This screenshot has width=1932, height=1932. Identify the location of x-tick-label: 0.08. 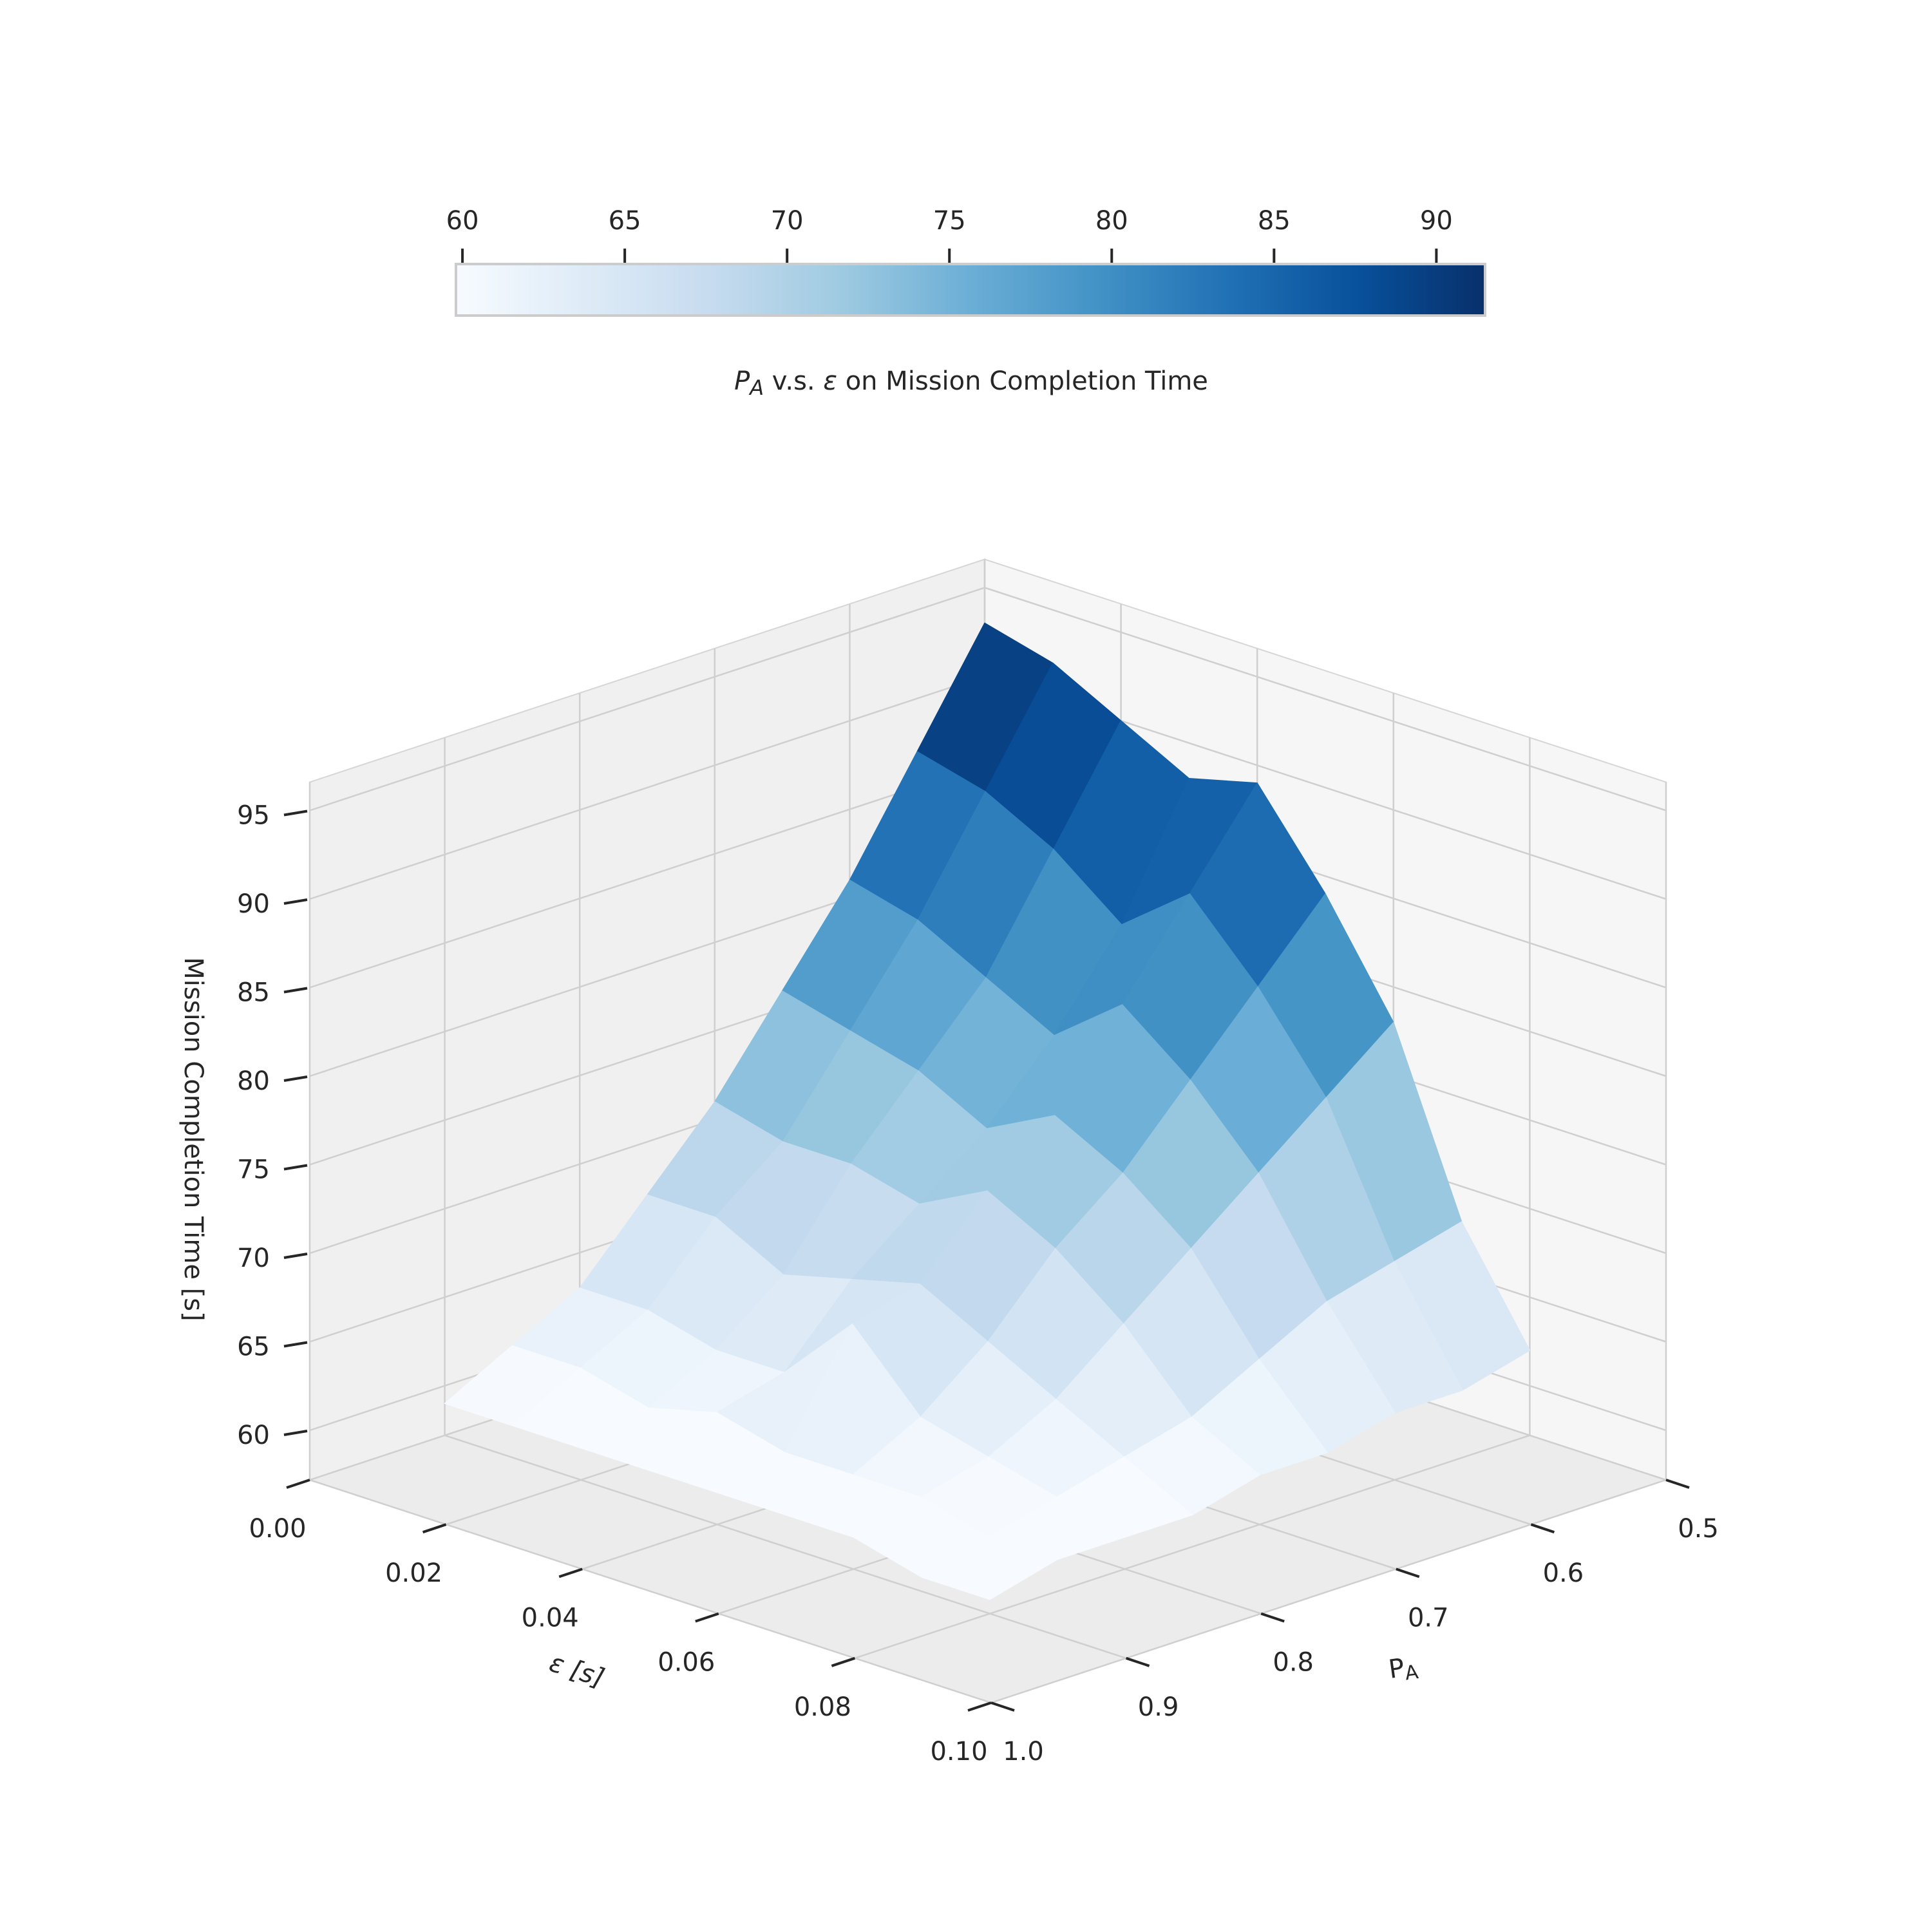
(822, 1707).